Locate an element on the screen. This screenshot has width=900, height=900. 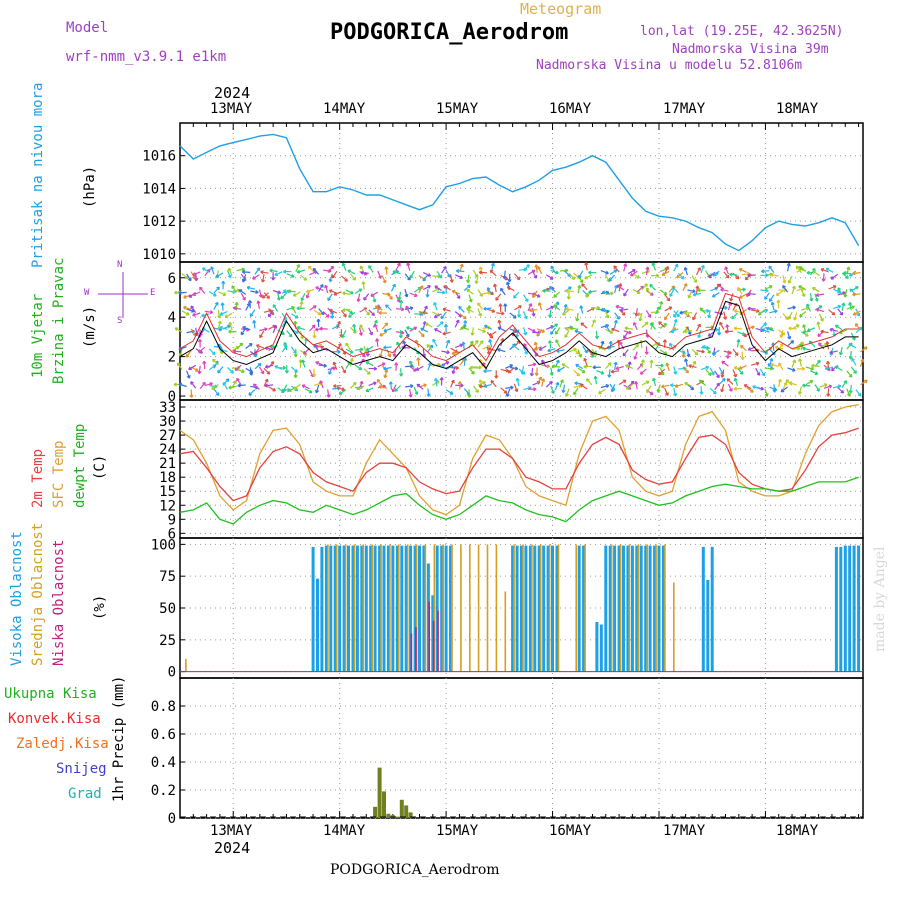
model-elevation-label: Nadmorska Visina u modelu 52.8106m is located at coordinates (669, 65).